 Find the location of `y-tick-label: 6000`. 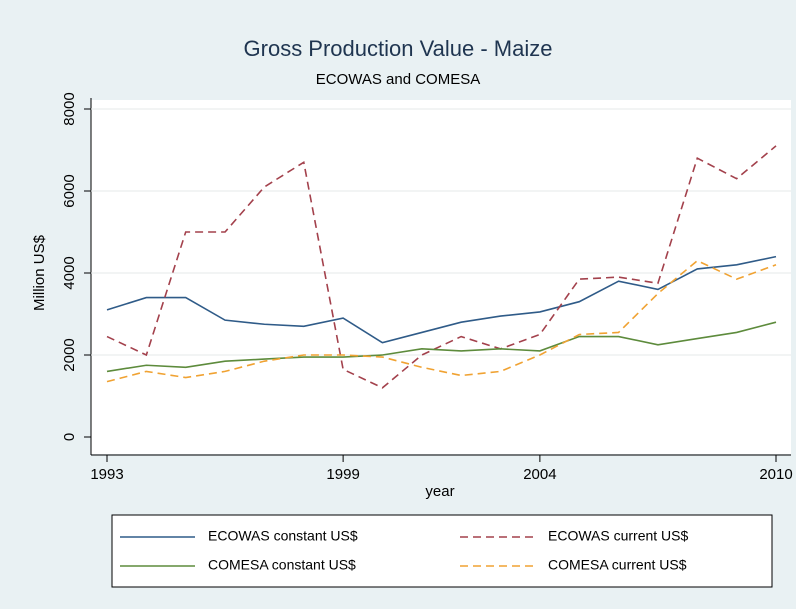

y-tick-label: 6000 is located at coordinates (69, 190).